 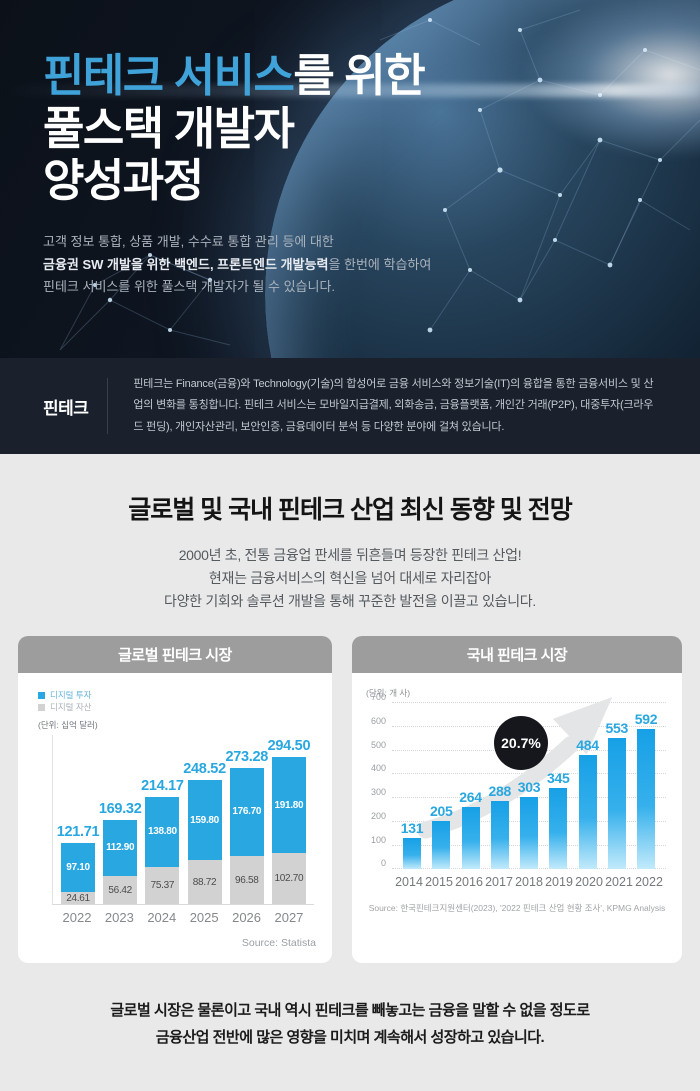 I want to click on y-axis-tick-label: 200, so click(x=378, y=816).